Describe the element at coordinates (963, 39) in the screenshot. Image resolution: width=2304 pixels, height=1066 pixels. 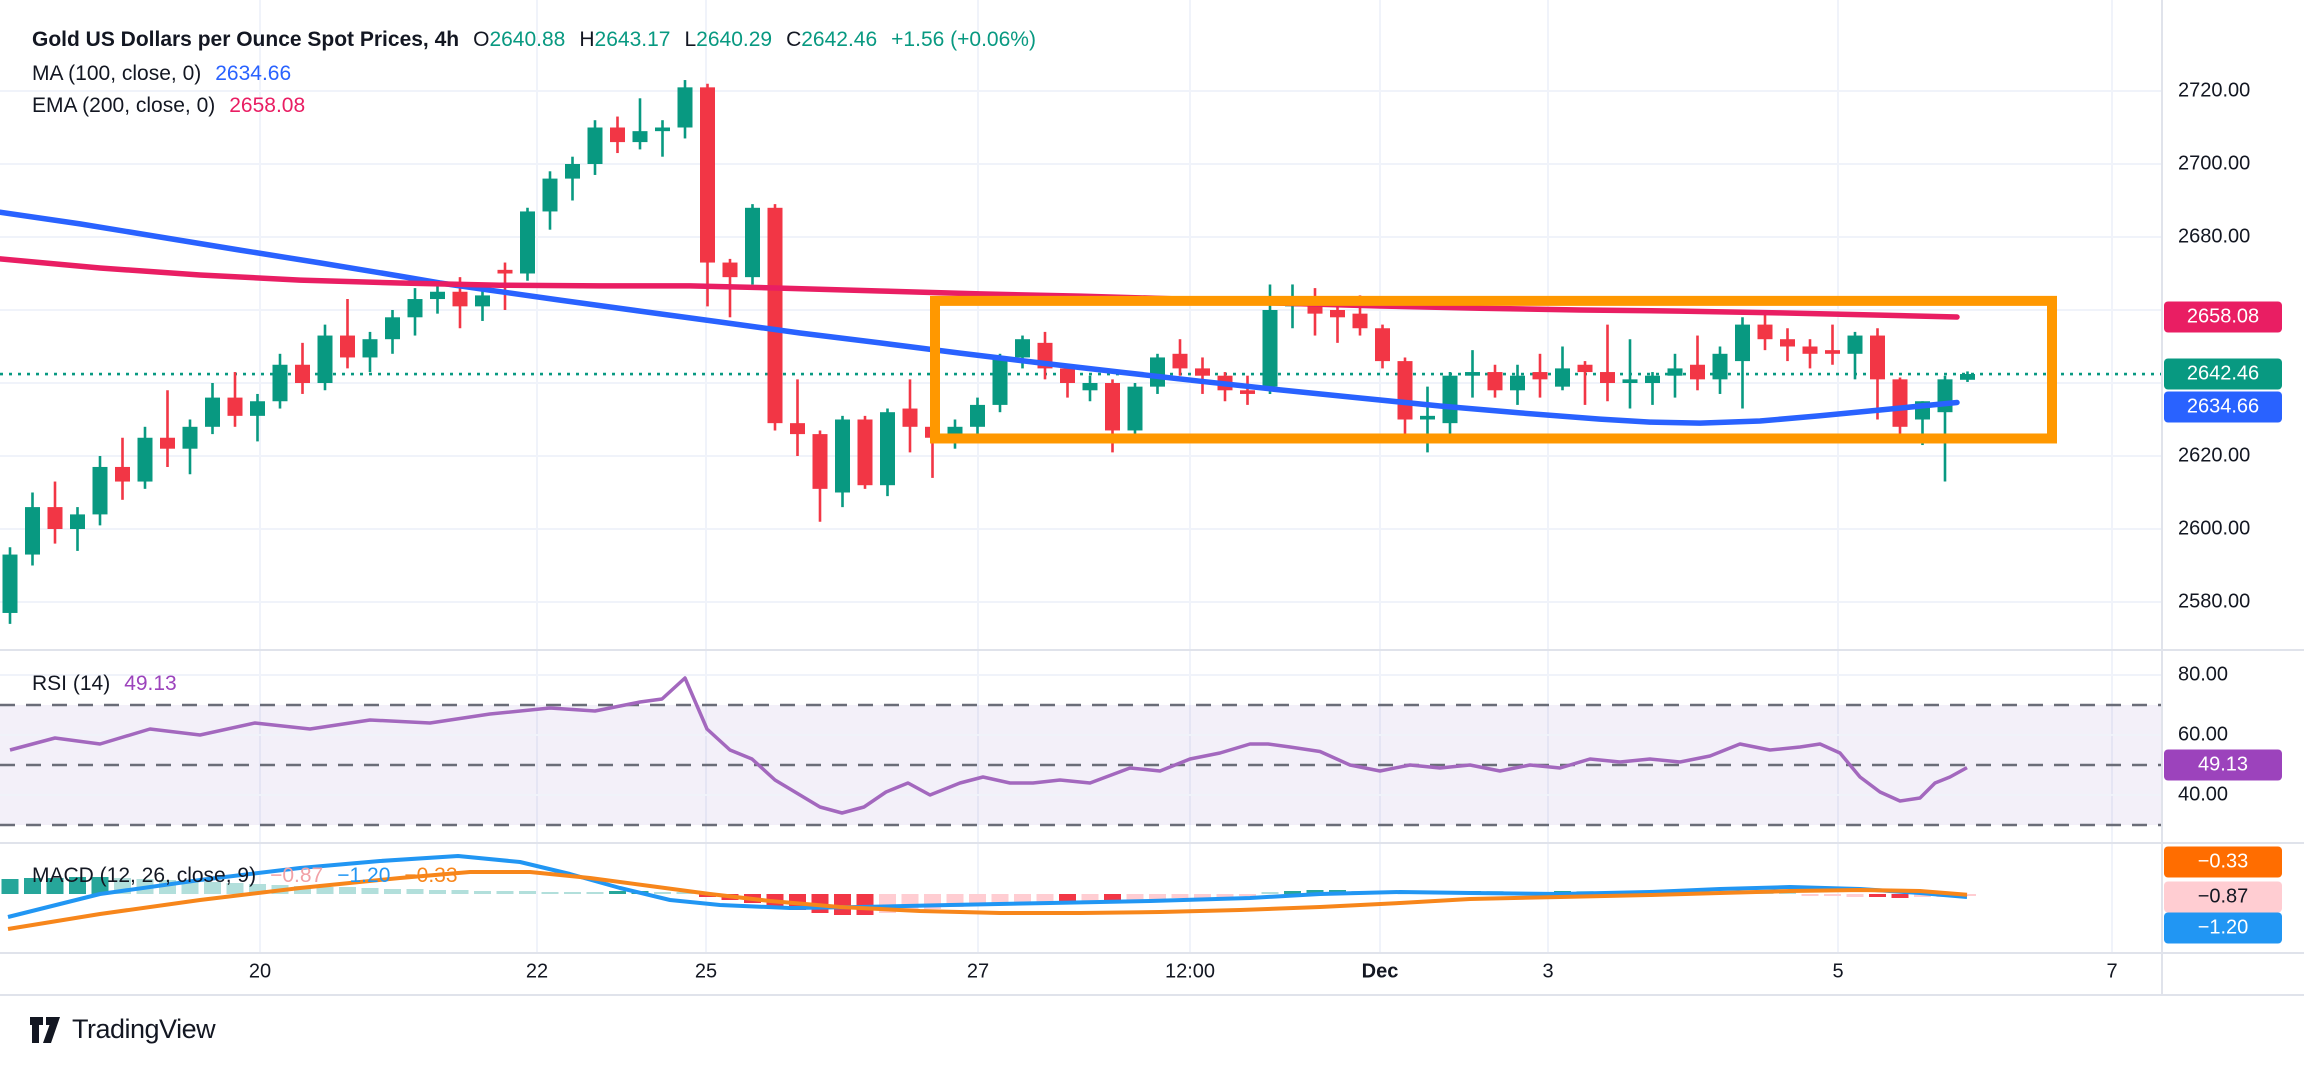
I see `change-value: +1.56 (+0.06%)` at that location.